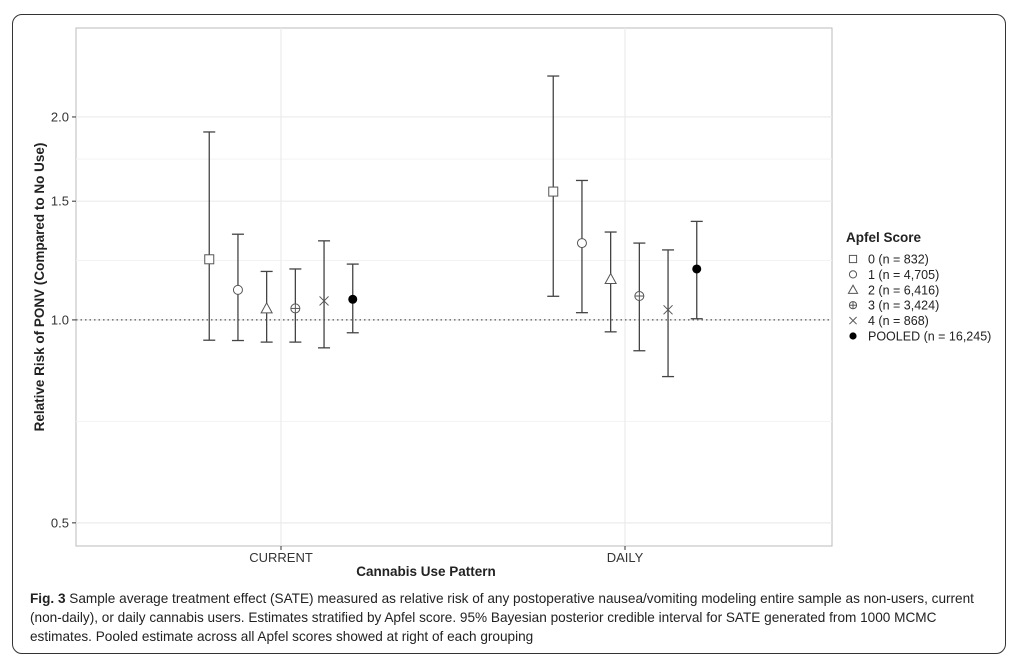 This screenshot has width=1023, height=663. I want to click on legend-label: 4 (n = 868), so click(898, 321).